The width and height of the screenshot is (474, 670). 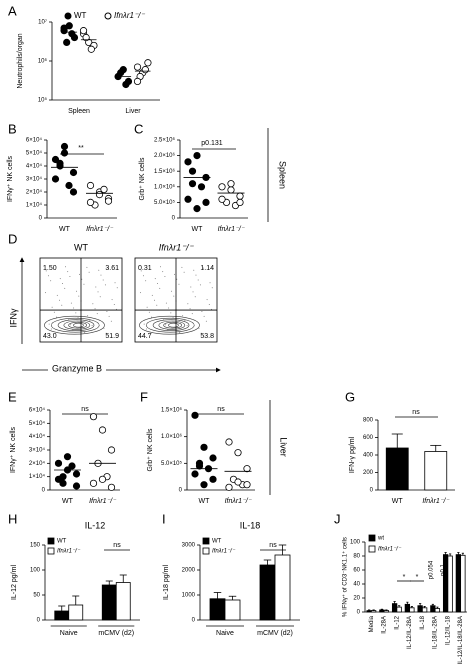 I want to click on y-tick-label: 3000, so click(x=189, y=546).